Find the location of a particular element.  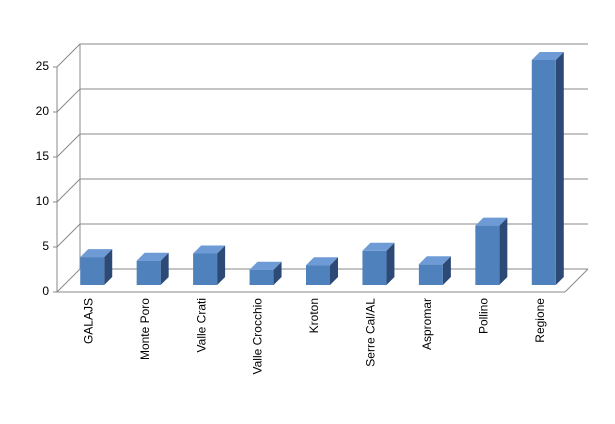

y-tick-label: 25 is located at coordinates (43, 66).